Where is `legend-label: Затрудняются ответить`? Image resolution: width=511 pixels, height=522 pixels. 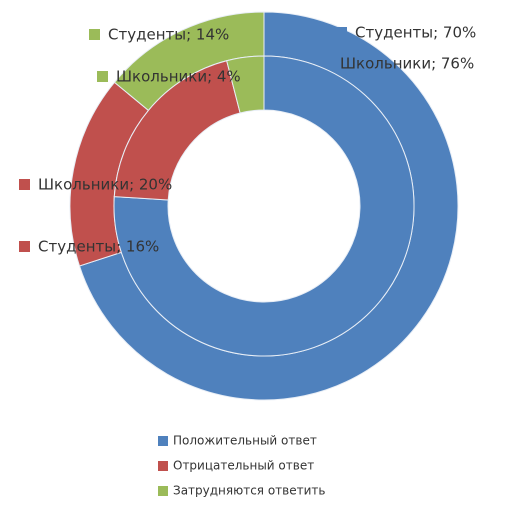
legend-label: Затрудняются ответить is located at coordinates (249, 491).